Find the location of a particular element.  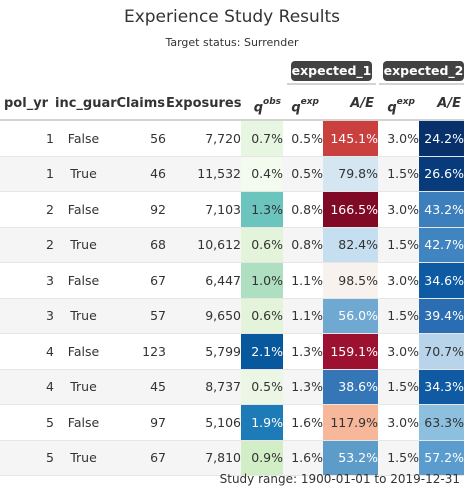

table-row: 2 False 92 7,103 1.3% 0.8% 166.5% 3.0% 43.2% is located at coordinates (232, 209).